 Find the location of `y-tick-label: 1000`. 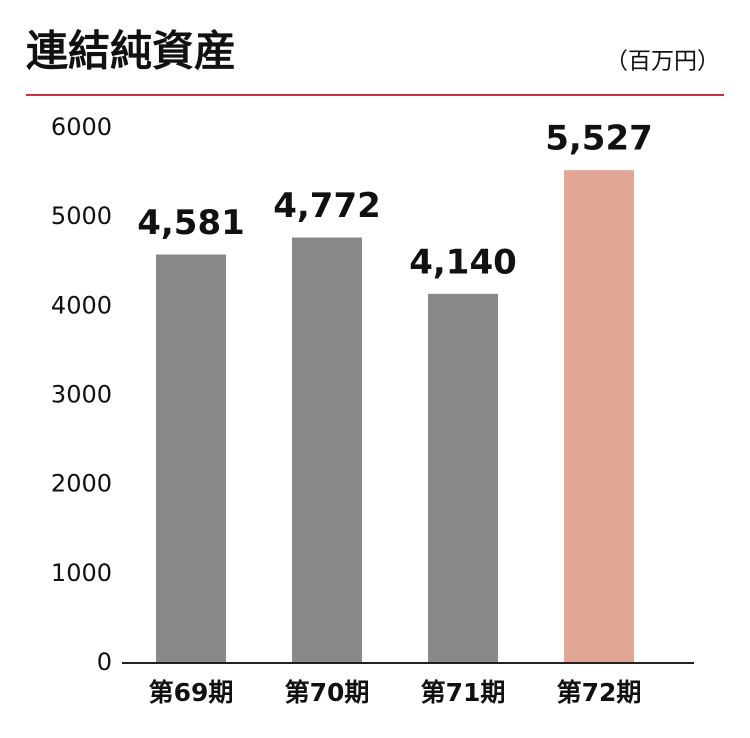

y-tick-label: 1000 is located at coordinates (81, 573).